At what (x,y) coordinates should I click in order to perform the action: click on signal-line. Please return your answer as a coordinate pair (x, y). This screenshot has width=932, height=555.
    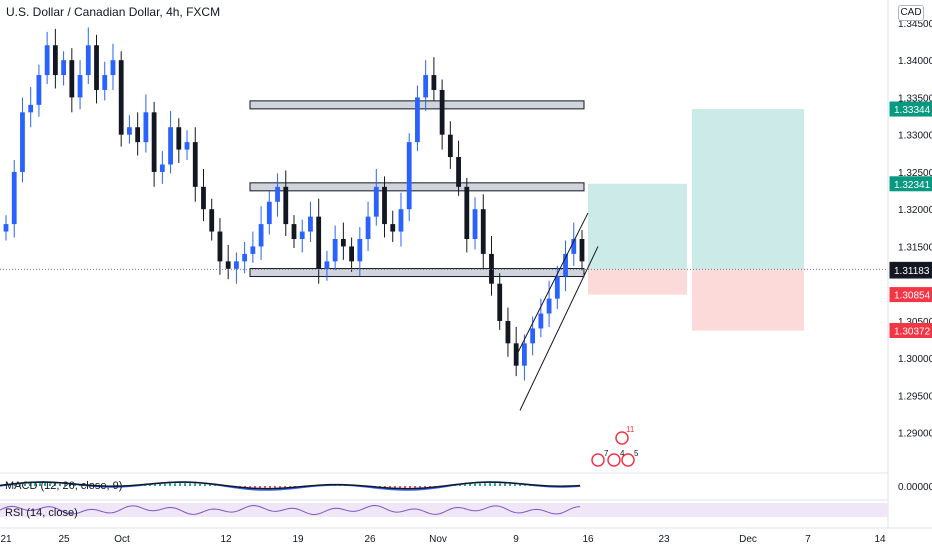
    Looking at the image, I should click on (290, 485).